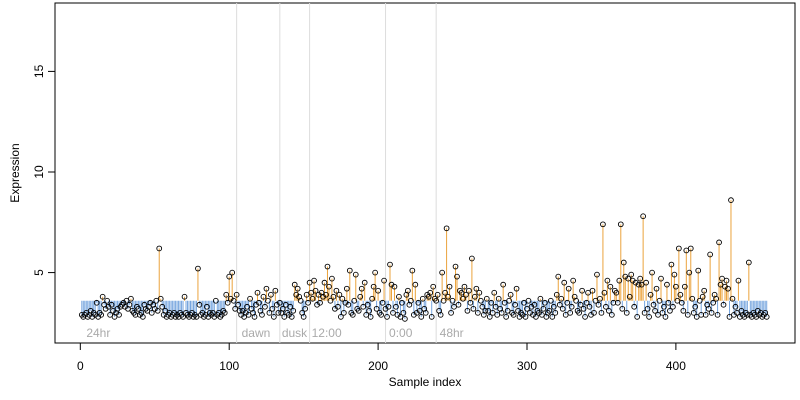  I want to click on annotation: dusk, so click(295, 333).